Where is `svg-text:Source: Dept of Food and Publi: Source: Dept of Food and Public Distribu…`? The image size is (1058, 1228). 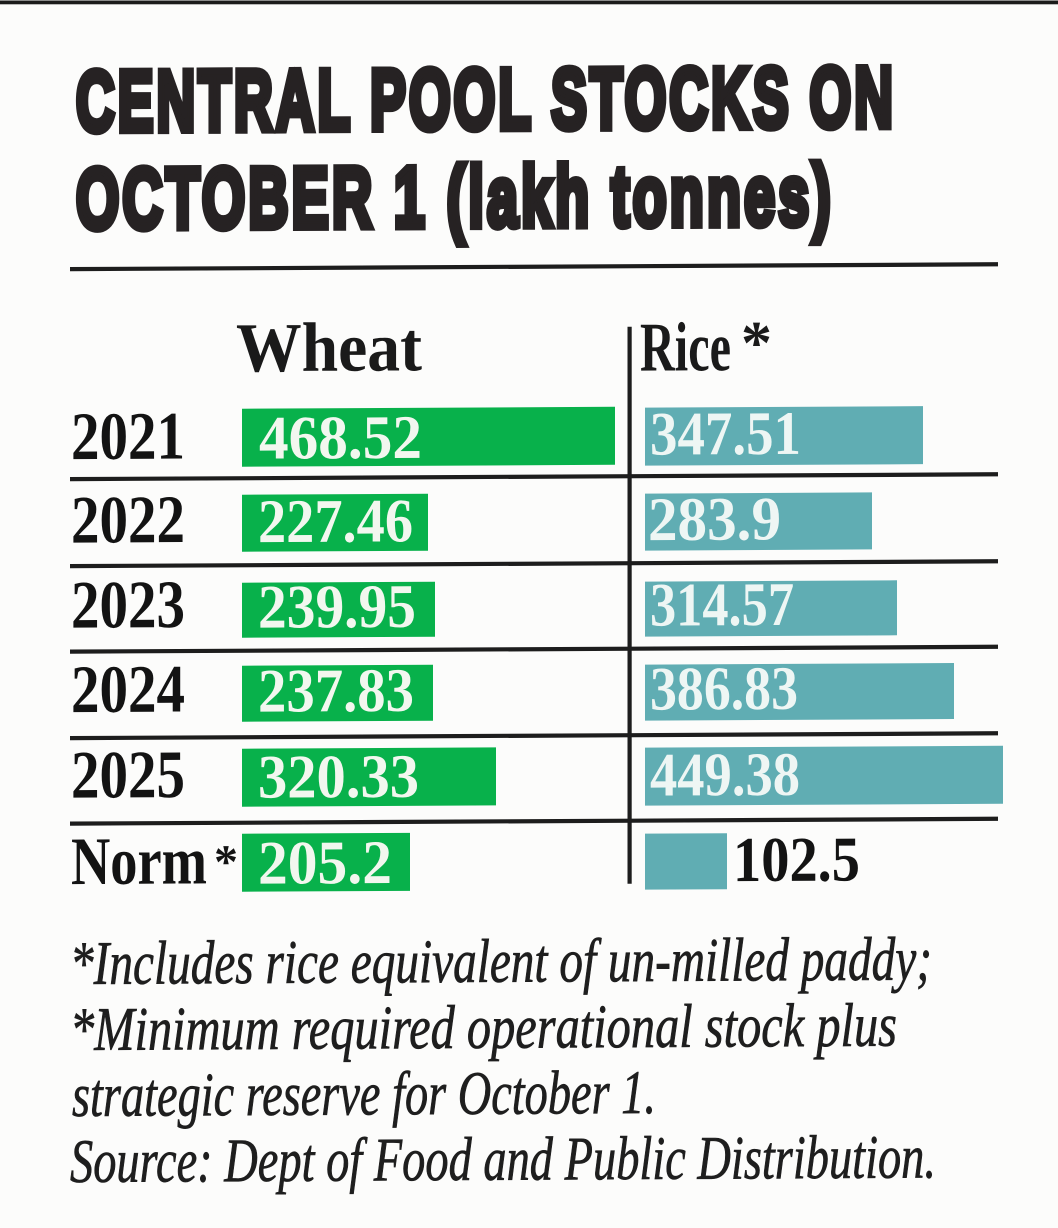 svg-text:Source: Dept of Food and Publi: Source: Dept of Food and Public Distribu… is located at coordinates (503, 1159).